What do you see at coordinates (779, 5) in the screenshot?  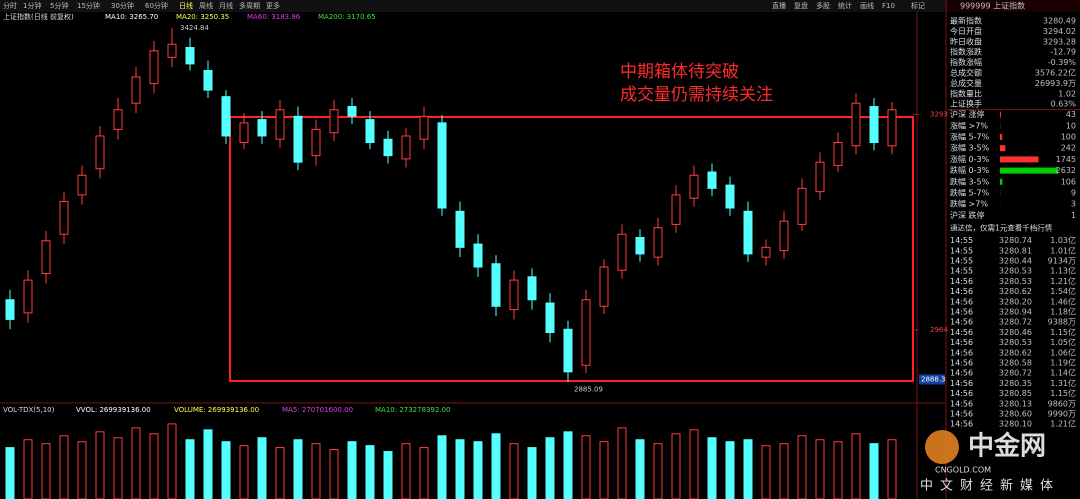 I see `tool-button: 直播` at bounding box center [779, 5].